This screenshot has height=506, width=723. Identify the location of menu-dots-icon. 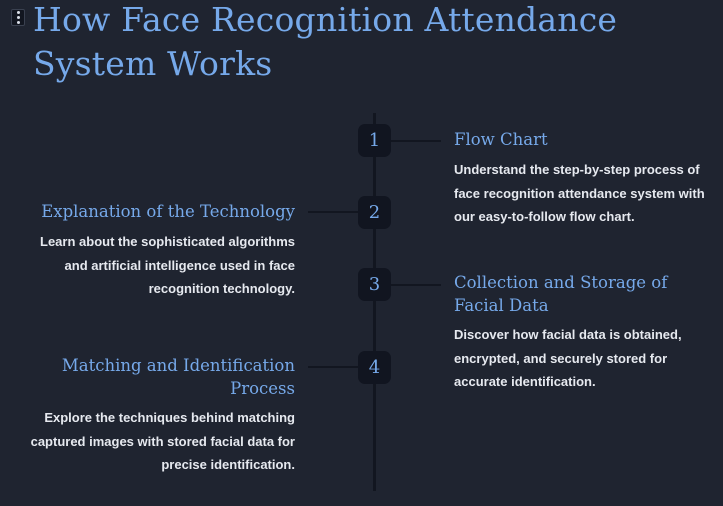
(18, 17).